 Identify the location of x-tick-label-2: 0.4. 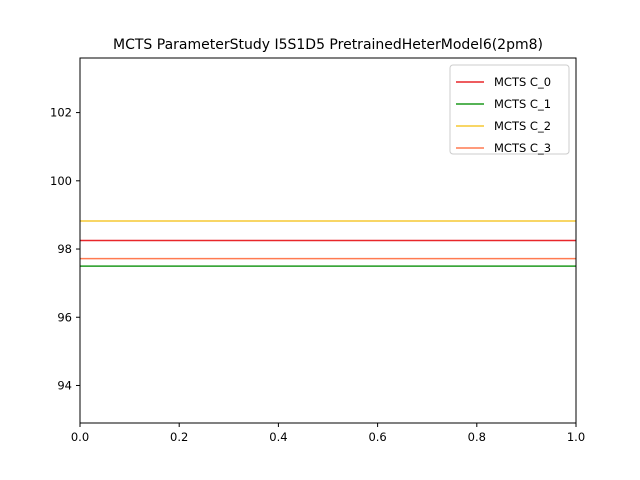
(278, 437).